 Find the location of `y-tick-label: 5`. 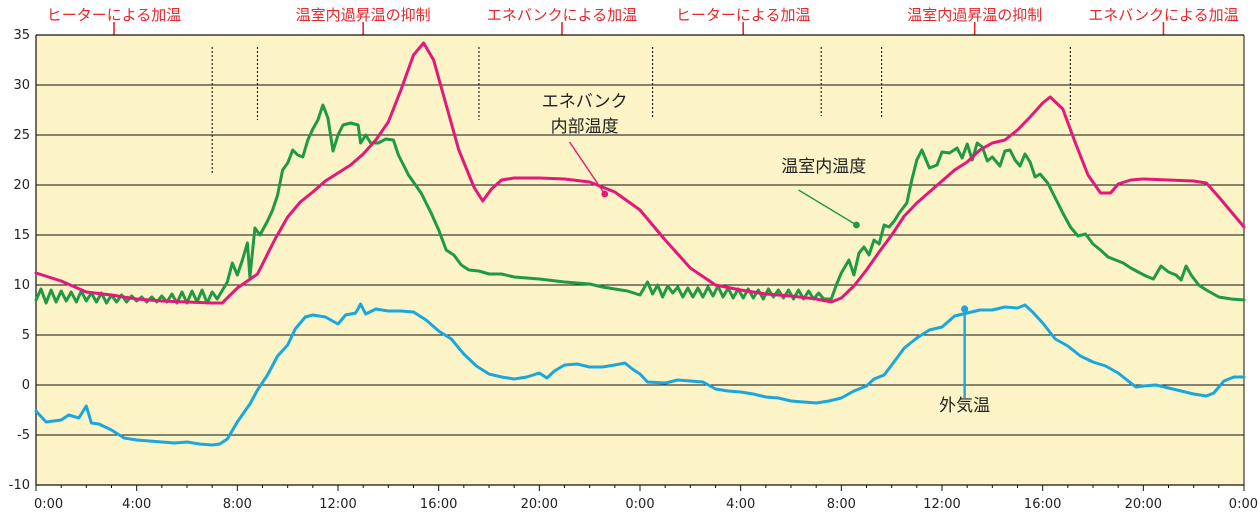

y-tick-label: 5 is located at coordinates (26, 335).